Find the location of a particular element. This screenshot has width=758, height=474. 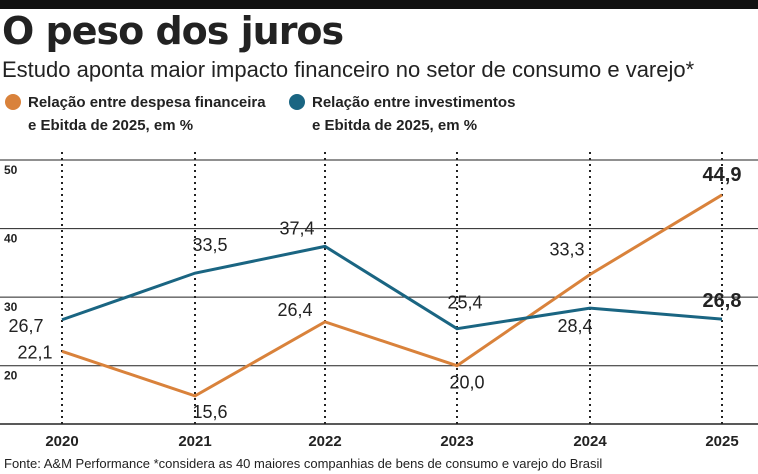

y-tick-label: 20 is located at coordinates (11, 376).